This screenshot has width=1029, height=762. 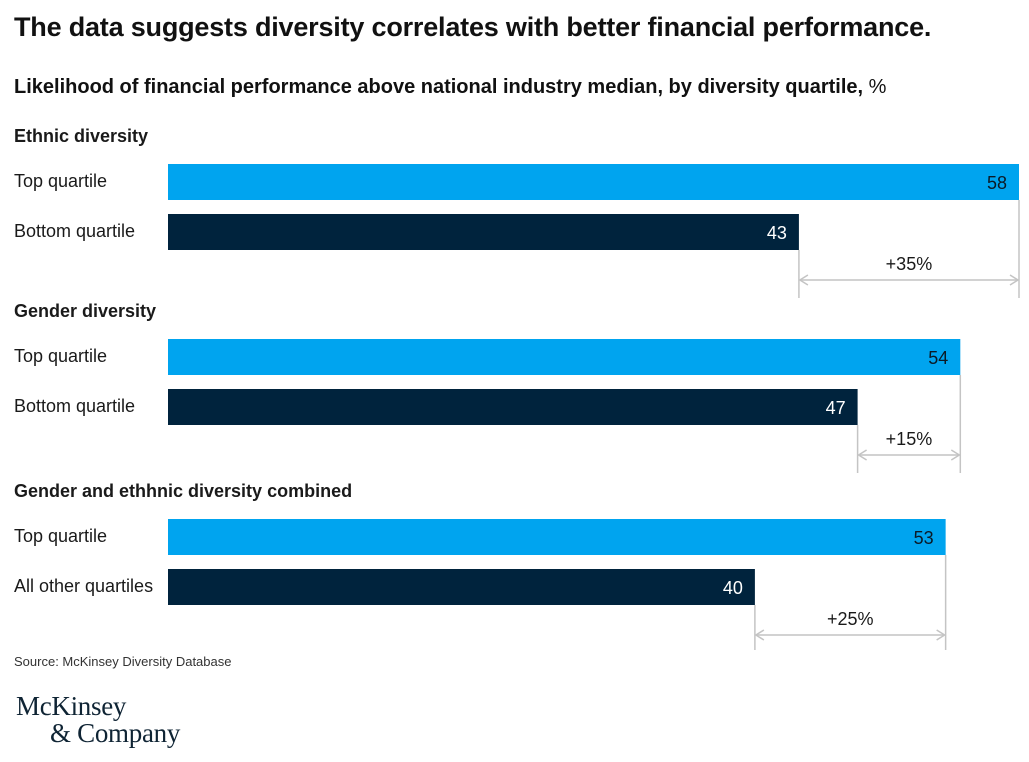 I want to click on difference-label: +25%, so click(x=850, y=619).